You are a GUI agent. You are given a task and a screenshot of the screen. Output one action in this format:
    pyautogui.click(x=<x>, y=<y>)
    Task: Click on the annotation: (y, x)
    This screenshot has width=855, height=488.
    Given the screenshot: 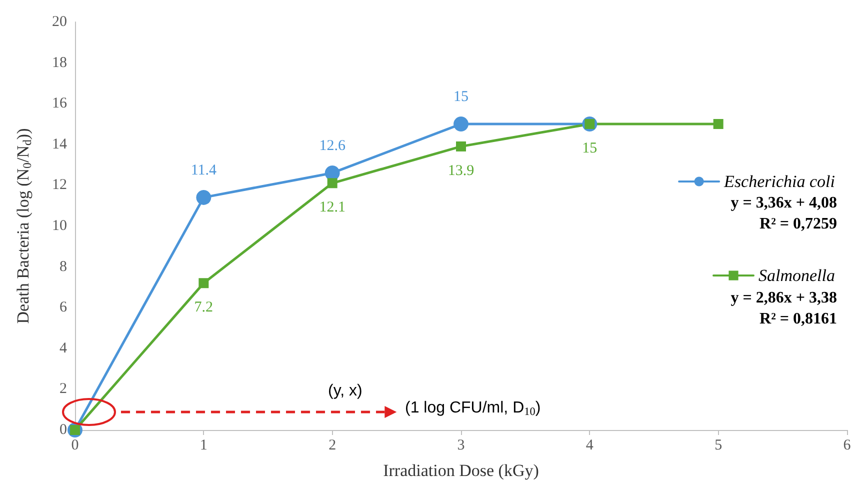 What is the action you would take?
    pyautogui.click(x=345, y=391)
    